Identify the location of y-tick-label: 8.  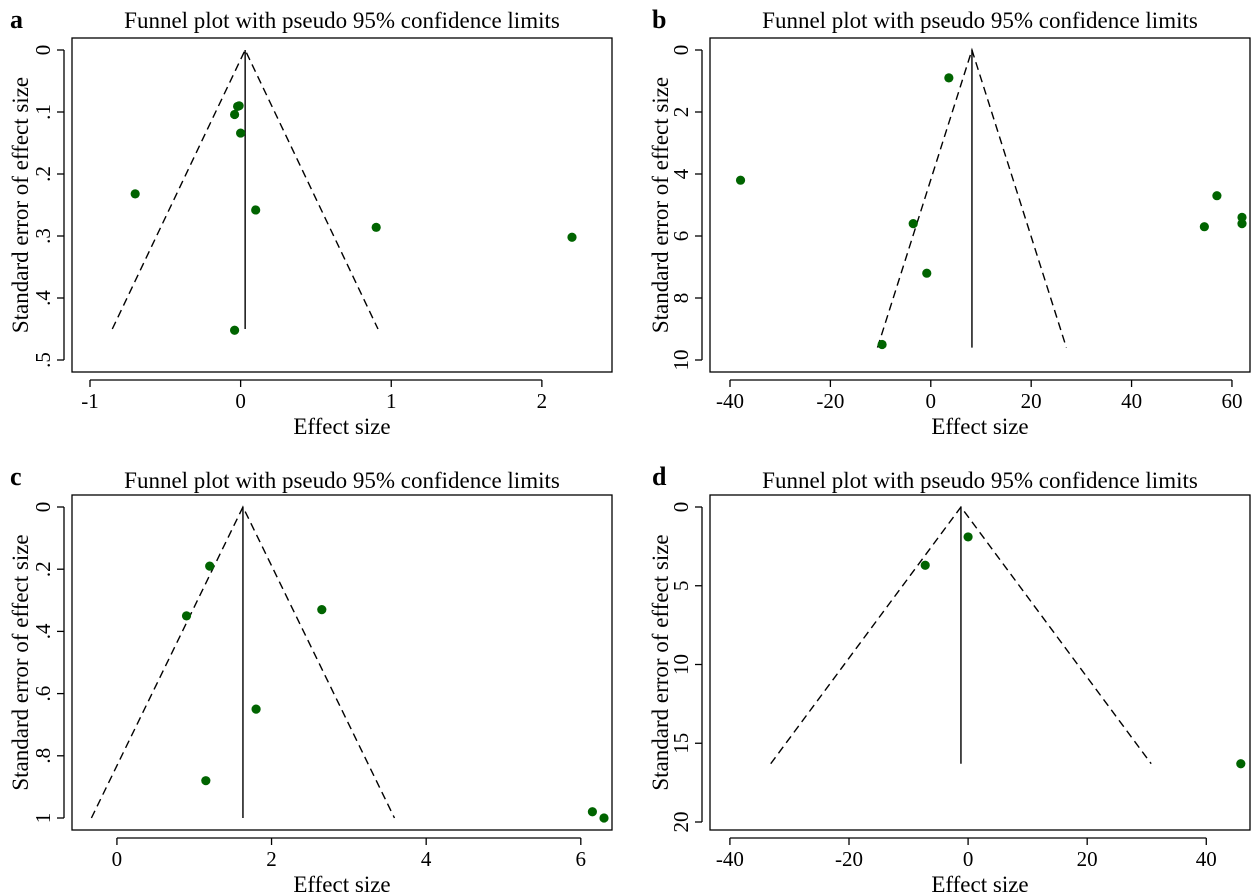
(681, 298).